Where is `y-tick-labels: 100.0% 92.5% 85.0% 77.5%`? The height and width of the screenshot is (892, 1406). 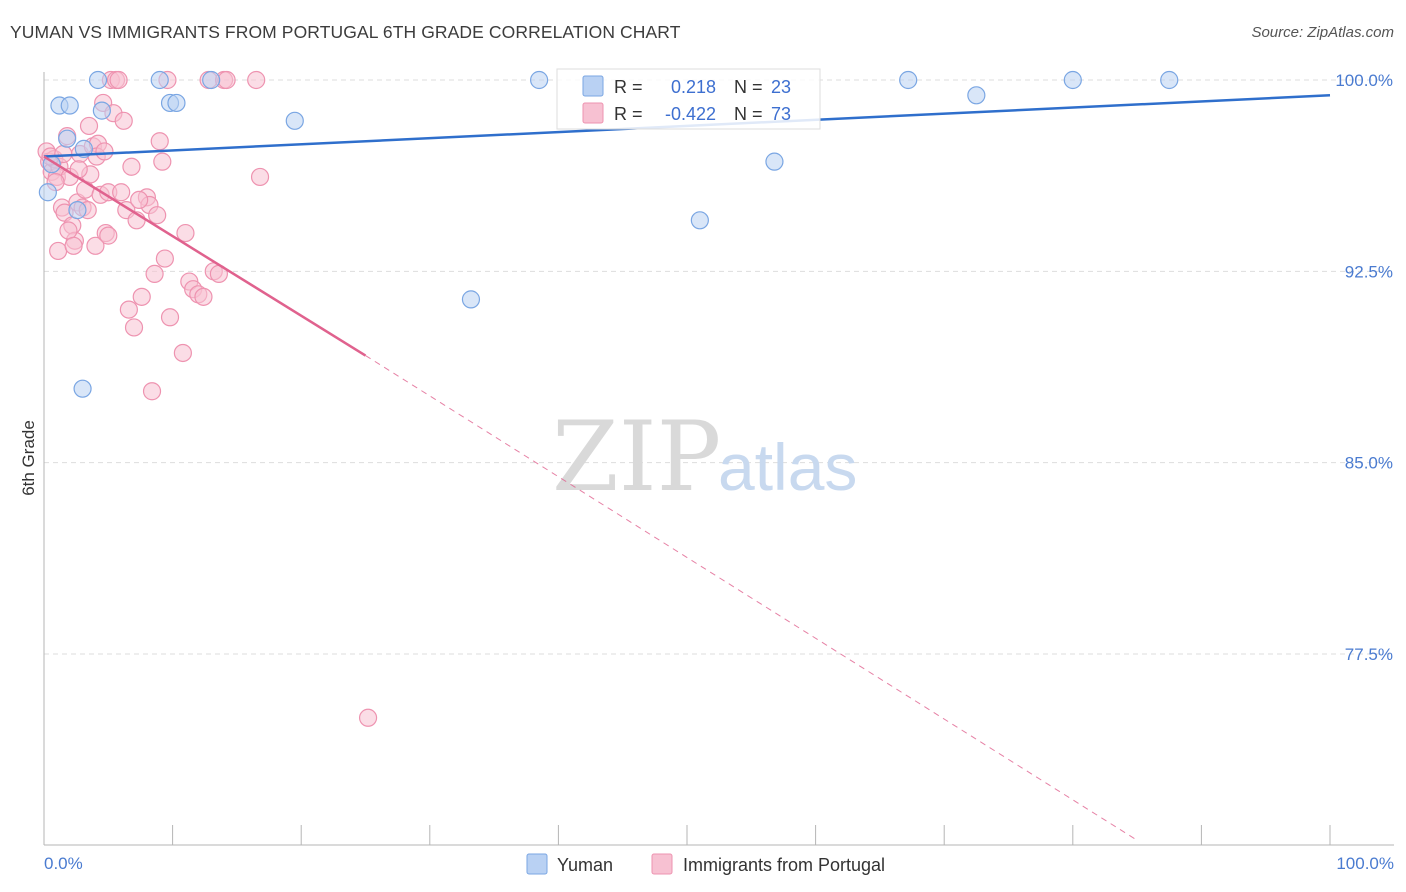 y-tick-labels: 100.0% 92.5% 85.0% 77.5% is located at coordinates (1364, 367).